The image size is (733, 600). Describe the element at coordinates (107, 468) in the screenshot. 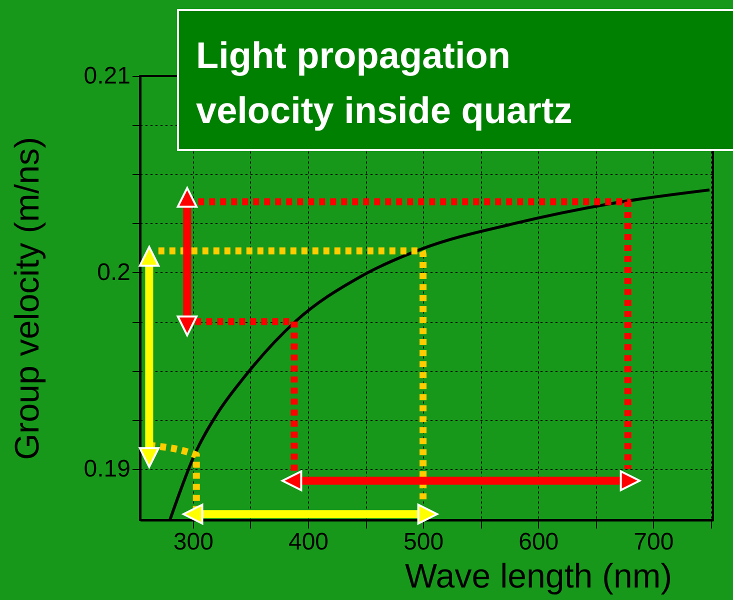

I see `y-tick-label: 0.19` at that location.